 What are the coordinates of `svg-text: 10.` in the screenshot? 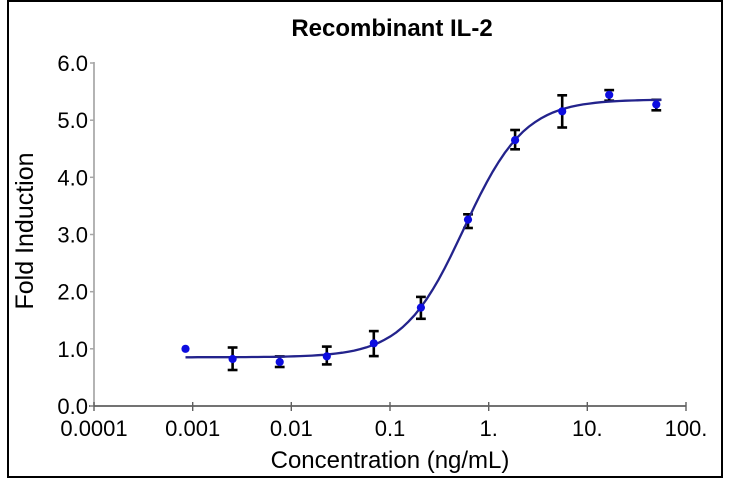 It's located at (587, 428).